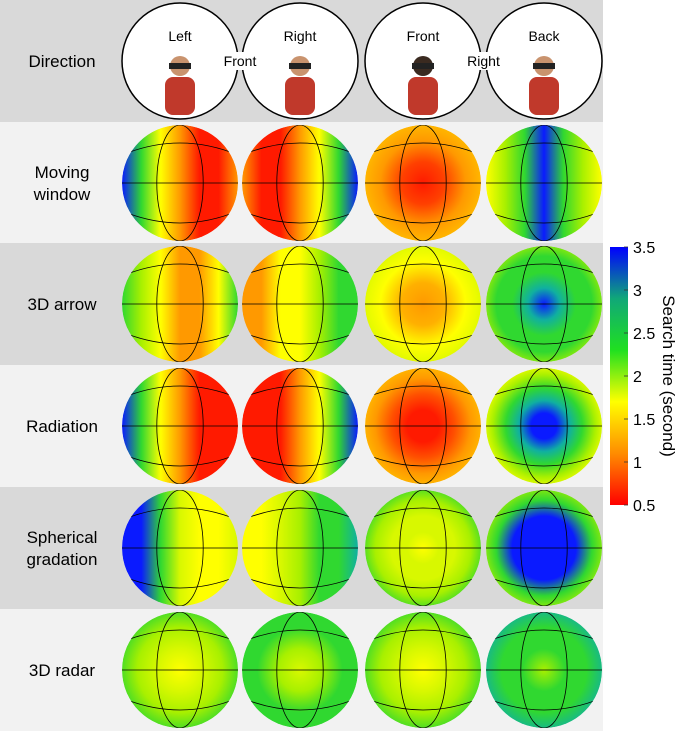 This screenshot has height=736, width=685. Describe the element at coordinates (637, 377) in the screenshot. I see `colorbar-tick-label: 2` at that location.